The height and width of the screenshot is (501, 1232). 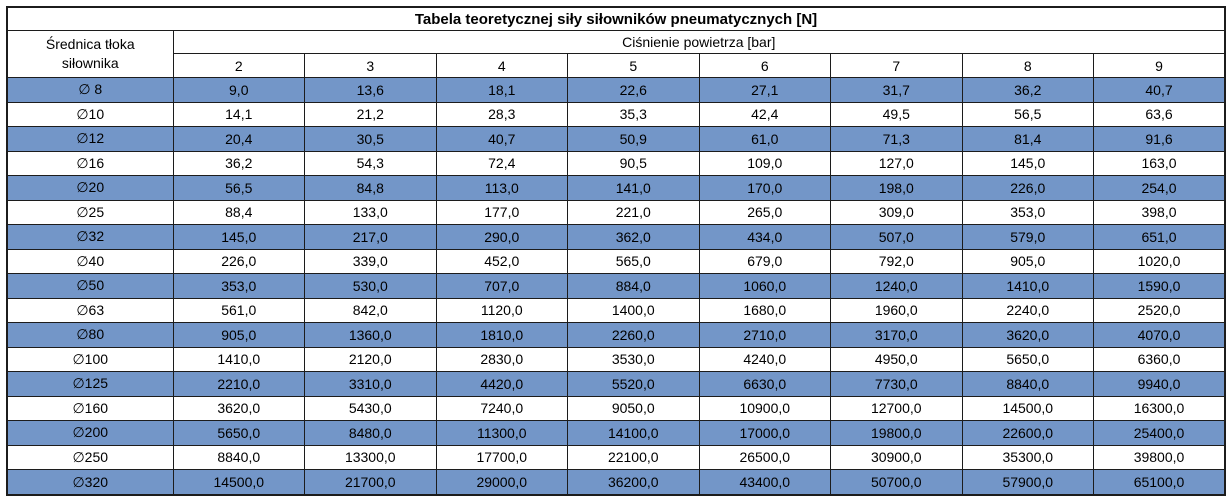 What do you see at coordinates (896, 212) in the screenshot?
I see `force-value-cell: 309,0` at bounding box center [896, 212].